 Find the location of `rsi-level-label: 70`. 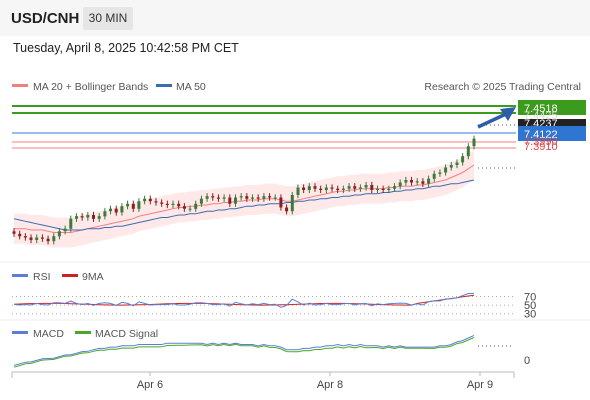

rsi-level-label: 70 is located at coordinates (530, 297).